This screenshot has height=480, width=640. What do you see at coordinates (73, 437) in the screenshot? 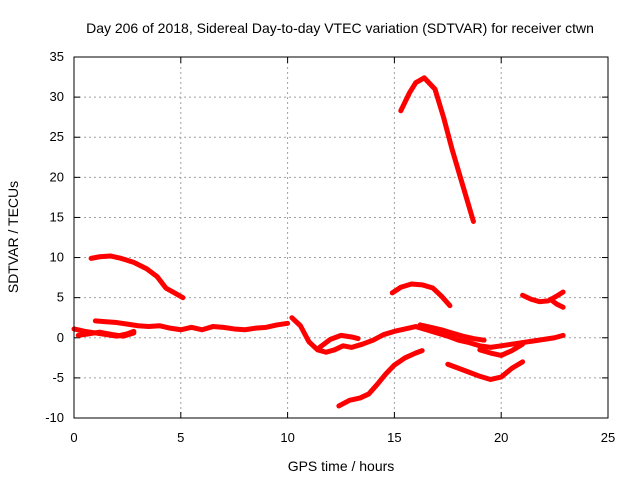
I see `x-tick-label-0: 0` at bounding box center [73, 437].